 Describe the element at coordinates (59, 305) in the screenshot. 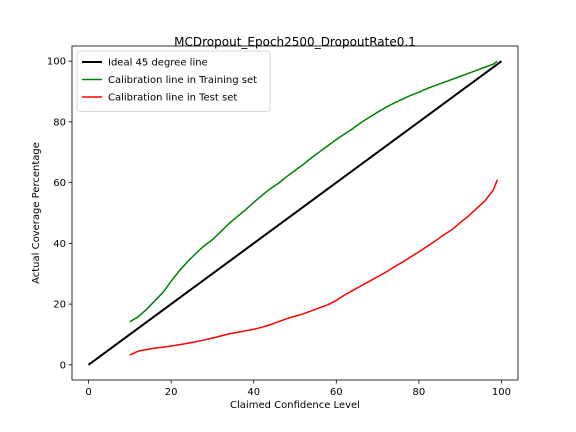

I see `y-tick-label: 20` at that location.